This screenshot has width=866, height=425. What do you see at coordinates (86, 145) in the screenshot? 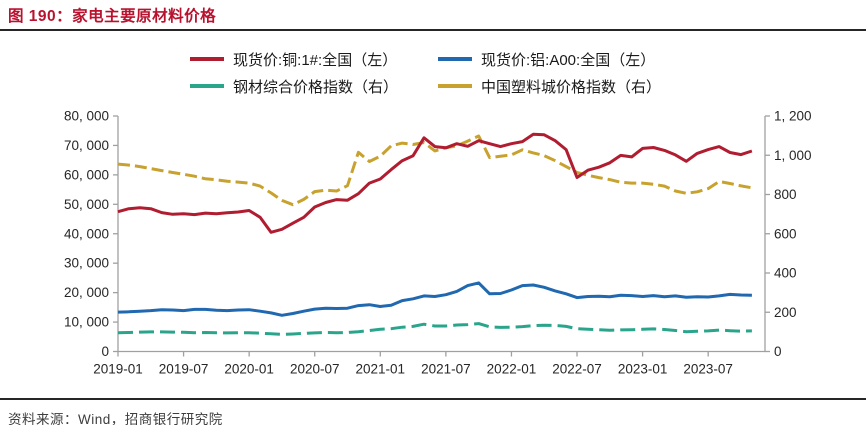
I see `y-left-tick-label: 70, 000` at bounding box center [86, 145].